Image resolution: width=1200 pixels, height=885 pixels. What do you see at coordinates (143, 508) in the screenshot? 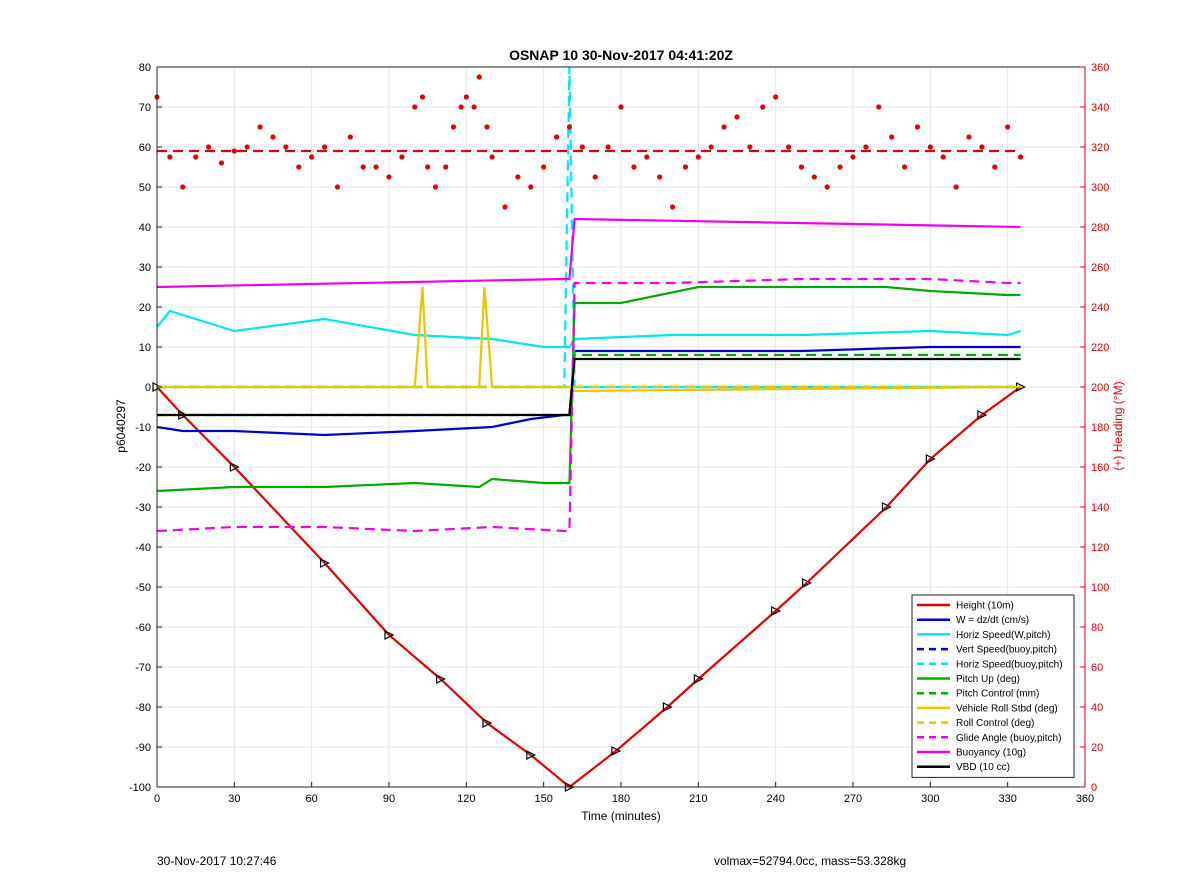
I see `y-tick-label: -30` at bounding box center [143, 508].